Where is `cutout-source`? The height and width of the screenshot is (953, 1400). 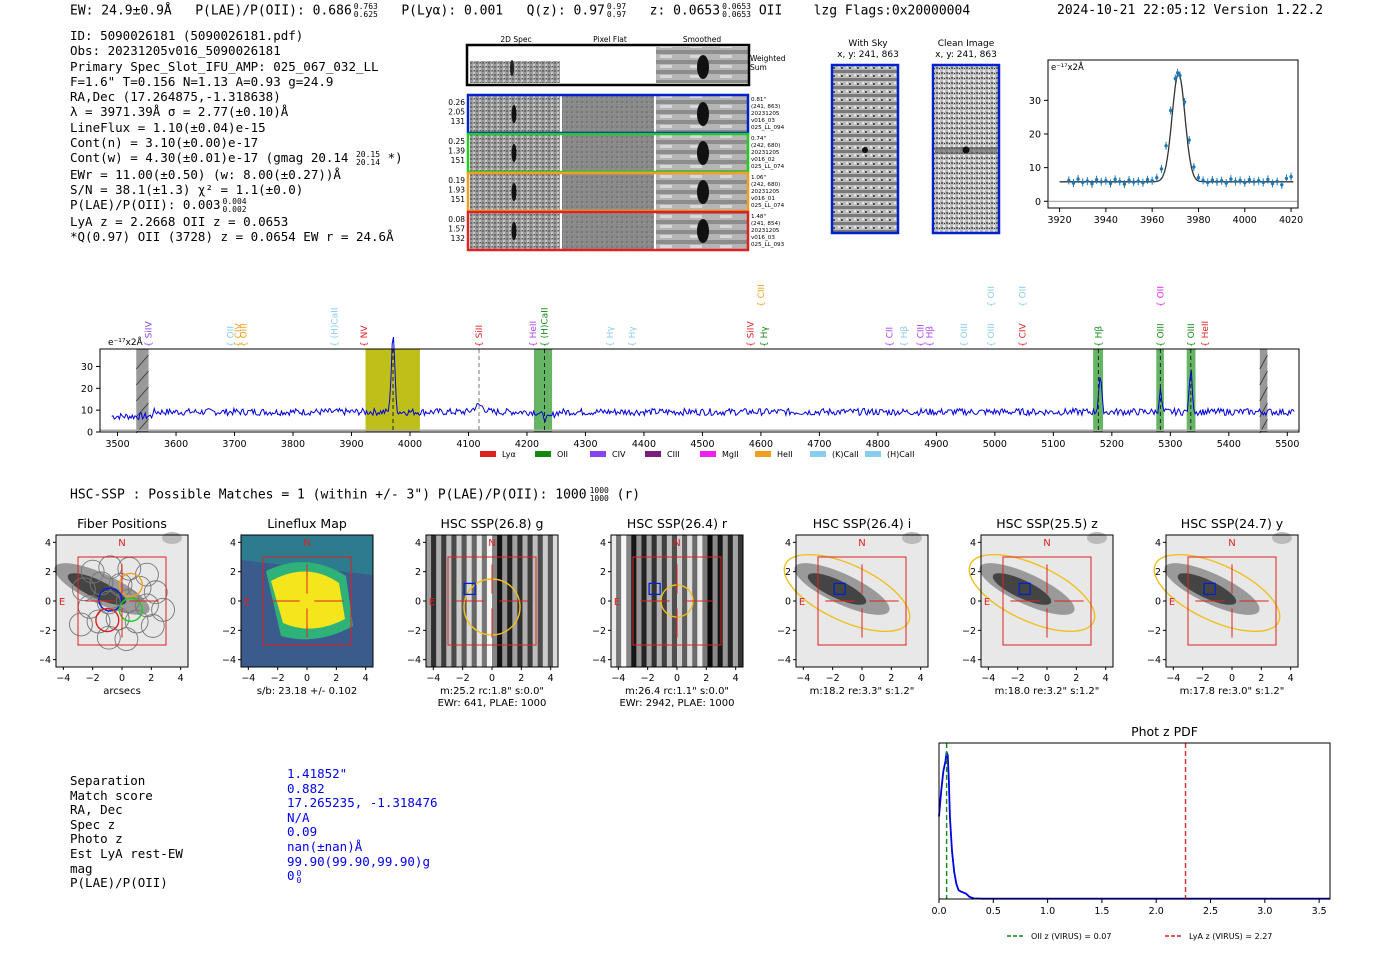
cutout-source is located at coordinates (514, 231).